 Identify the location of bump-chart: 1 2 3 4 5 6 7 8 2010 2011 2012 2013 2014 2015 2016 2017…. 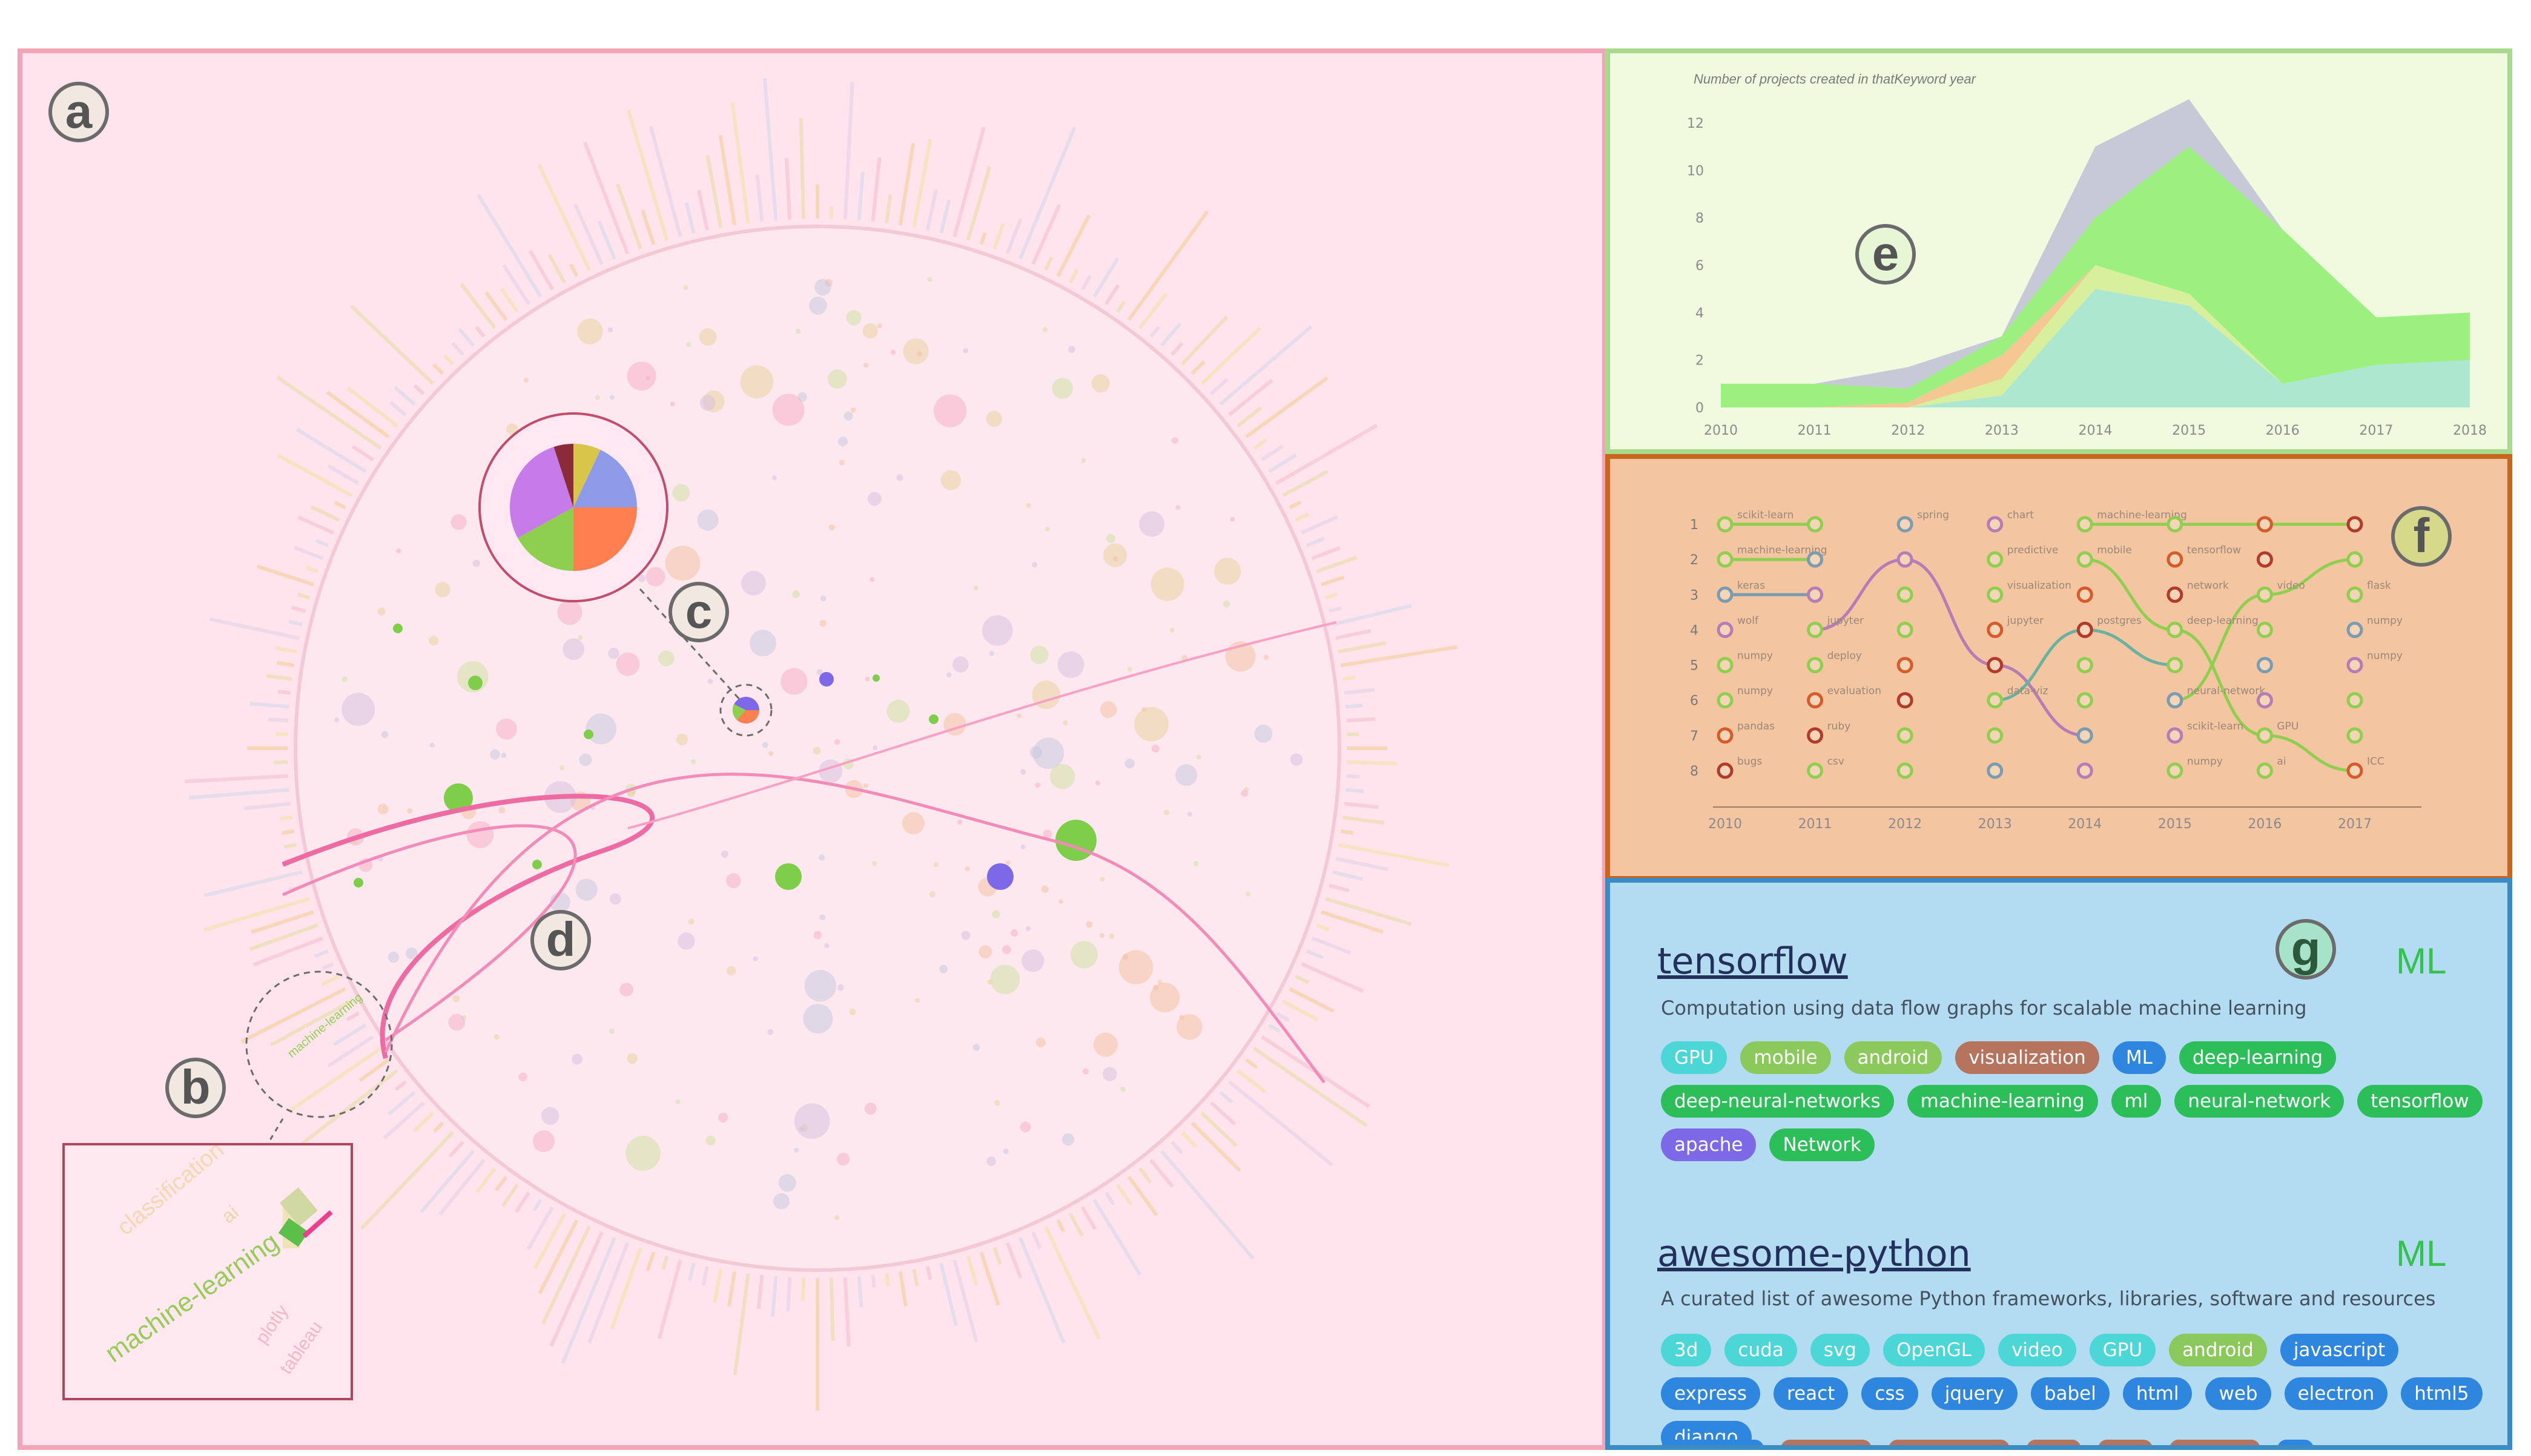
(2061, 670).